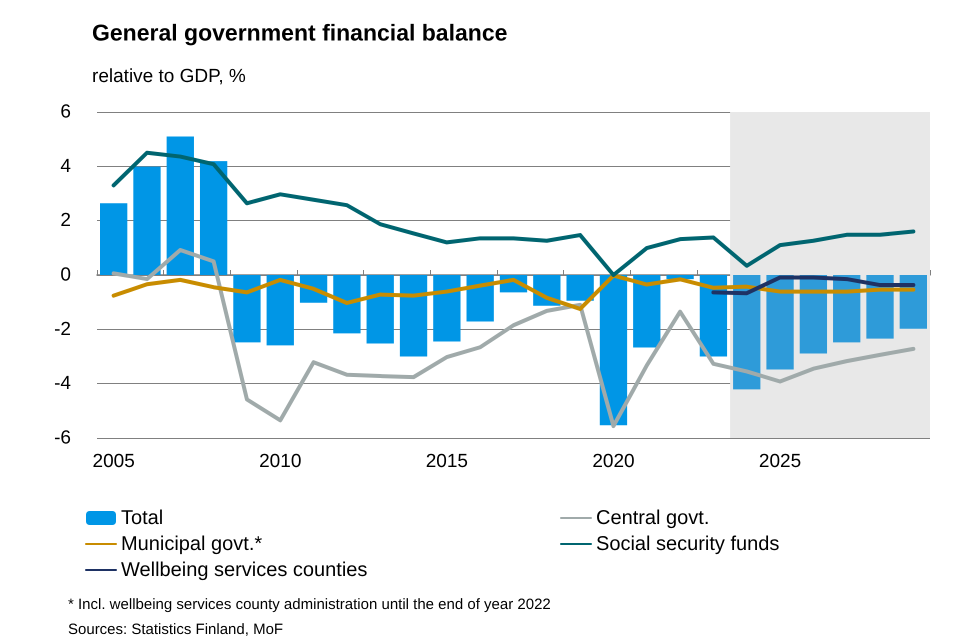  What do you see at coordinates (63, 383) in the screenshot?
I see `y-tick-label: -4` at bounding box center [63, 383].